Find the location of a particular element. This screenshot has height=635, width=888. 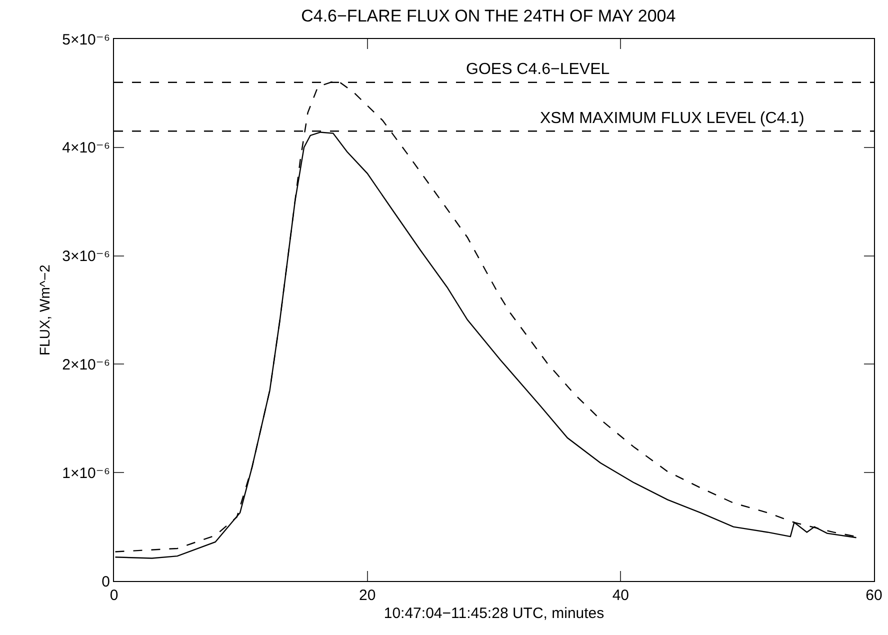

x-tick-label: 60 is located at coordinates (874, 595).